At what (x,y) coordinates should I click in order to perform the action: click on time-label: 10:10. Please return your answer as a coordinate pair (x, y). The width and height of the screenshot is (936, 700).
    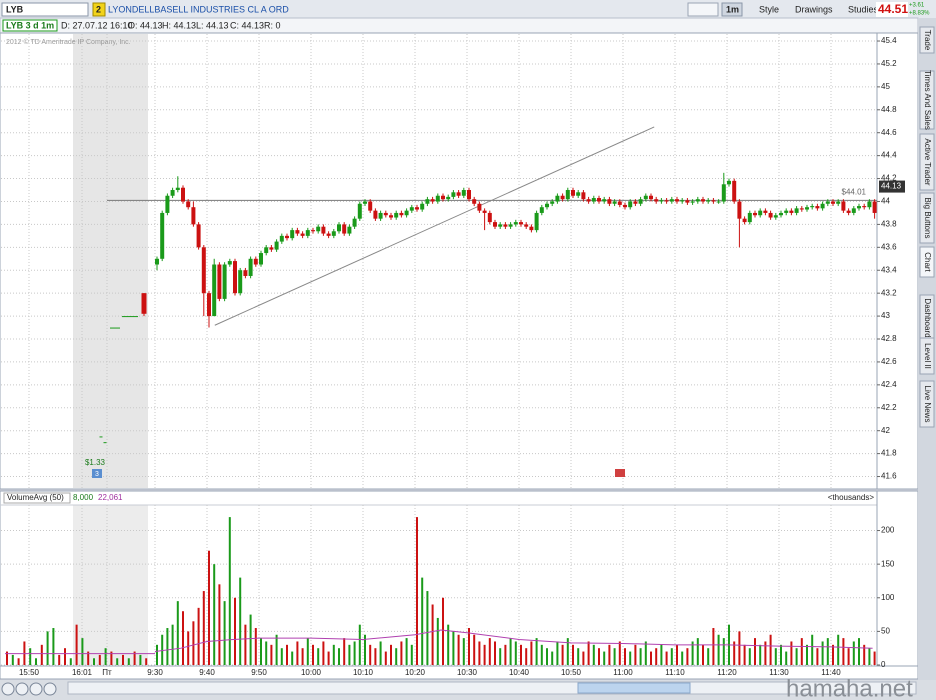
    Looking at the image, I should click on (363, 672).